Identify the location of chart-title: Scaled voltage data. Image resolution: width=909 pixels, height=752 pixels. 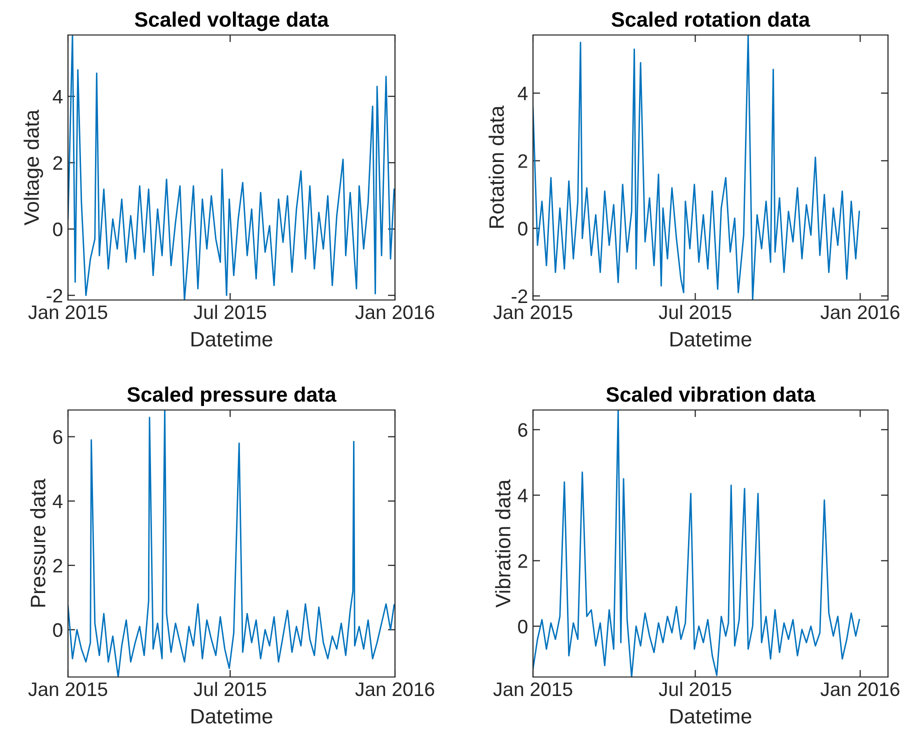
(231, 22).